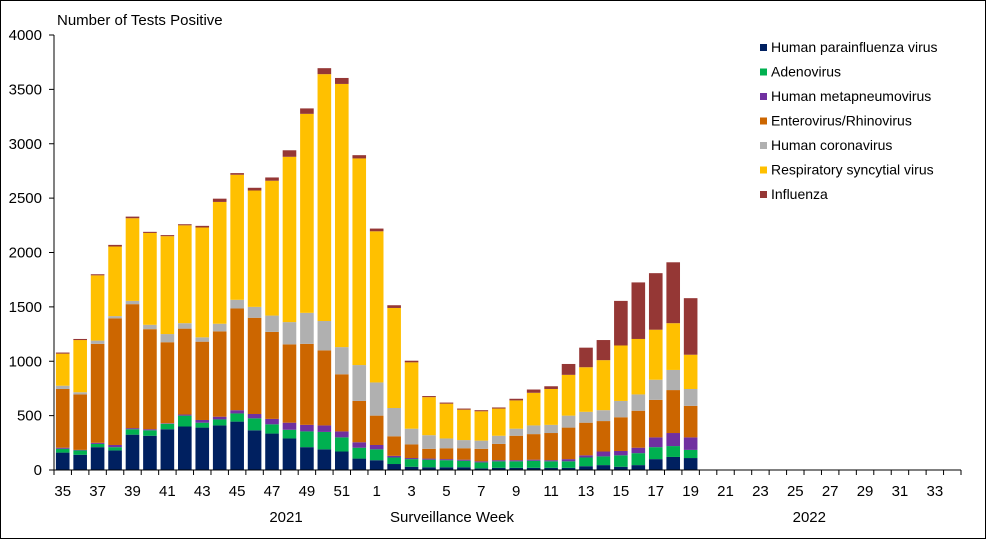  I want to click on x-tick-label: 43, so click(202, 491).